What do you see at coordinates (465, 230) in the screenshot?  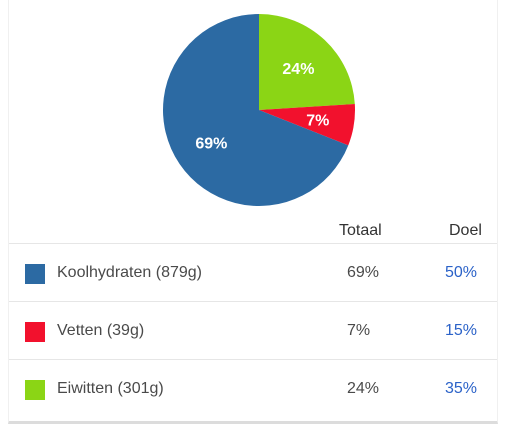 I see `goal-column-header: Doel` at bounding box center [465, 230].